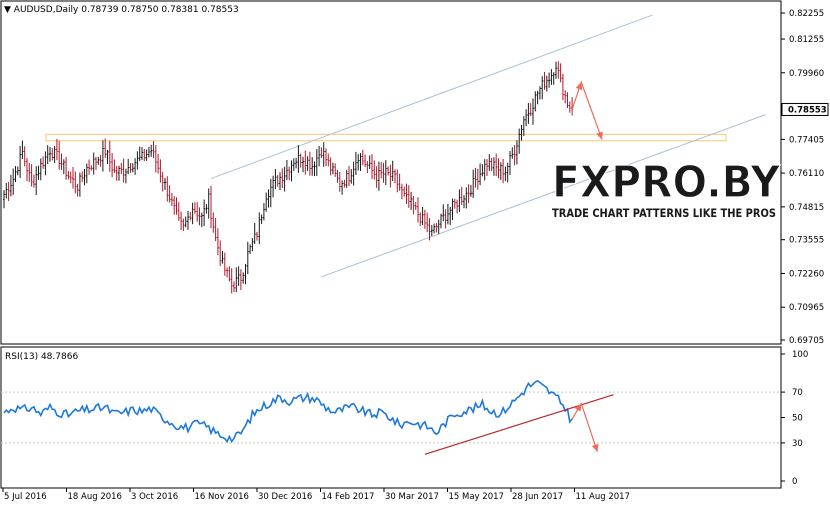 This screenshot has width=830, height=508. Describe the element at coordinates (595, 447) in the screenshot. I see `rsi-forecast-arrow-head` at that location.